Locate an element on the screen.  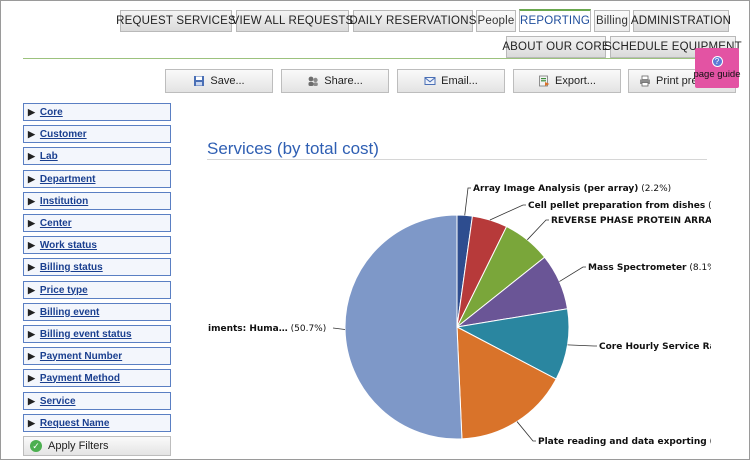
filter-department: ▶ Department is located at coordinates (97, 179).